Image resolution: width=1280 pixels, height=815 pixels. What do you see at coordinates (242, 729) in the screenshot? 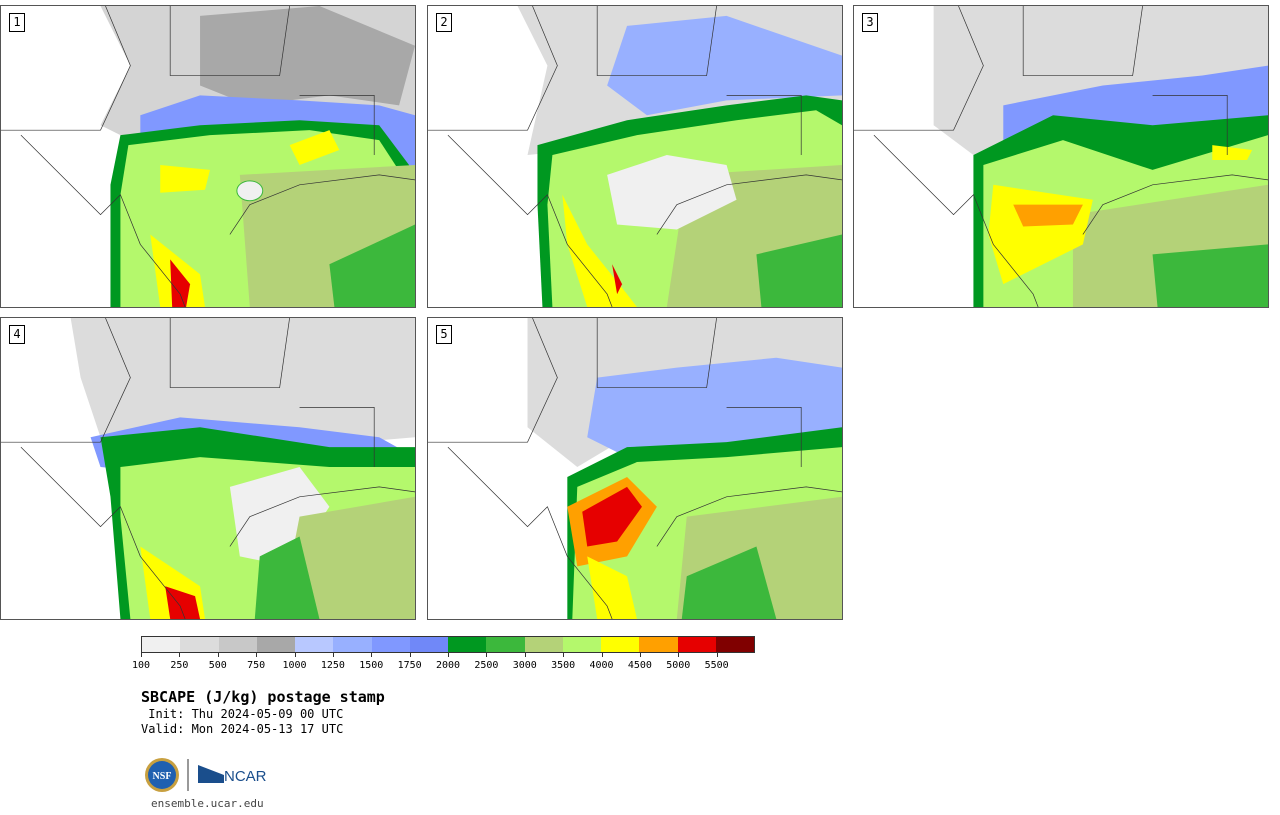
I see `valid-time: Valid: Mon 2024-05-13 17 UTC` at bounding box center [242, 729].